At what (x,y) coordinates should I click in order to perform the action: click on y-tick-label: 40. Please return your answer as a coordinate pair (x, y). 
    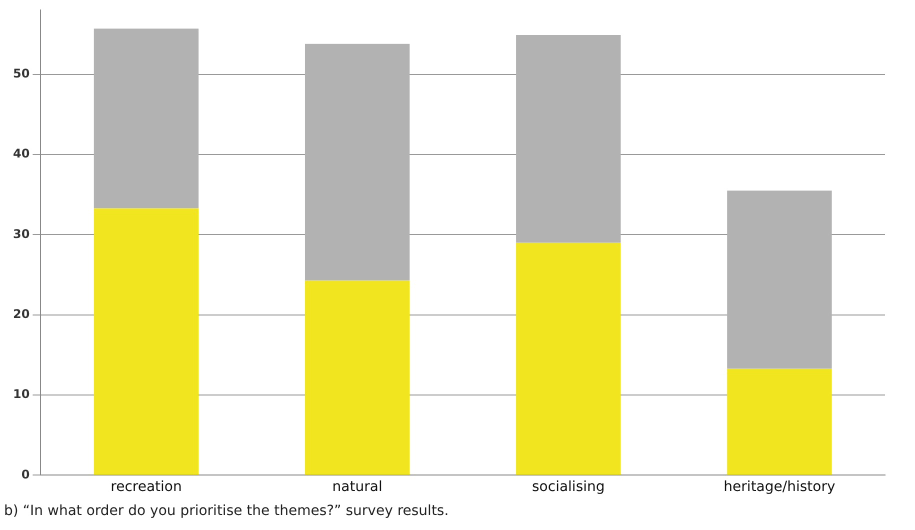
    Looking at the image, I should click on (21, 153).